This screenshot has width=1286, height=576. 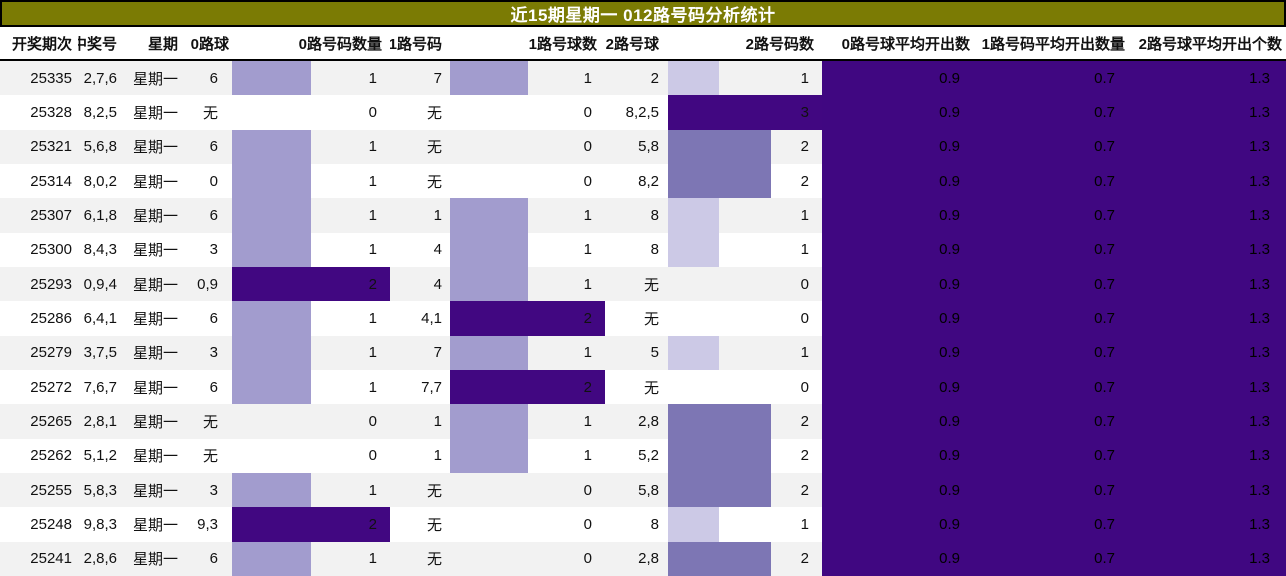 I want to click on cell-period: 25300, so click(x=51, y=250).